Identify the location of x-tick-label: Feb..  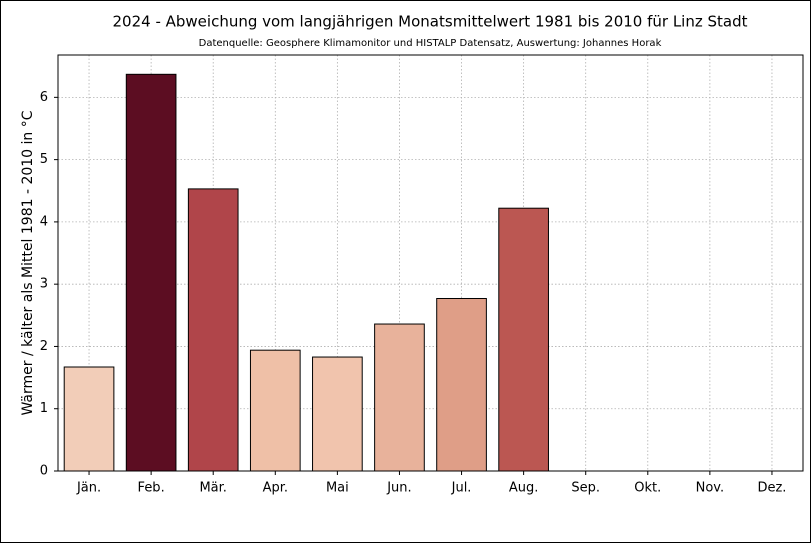
(151, 488).